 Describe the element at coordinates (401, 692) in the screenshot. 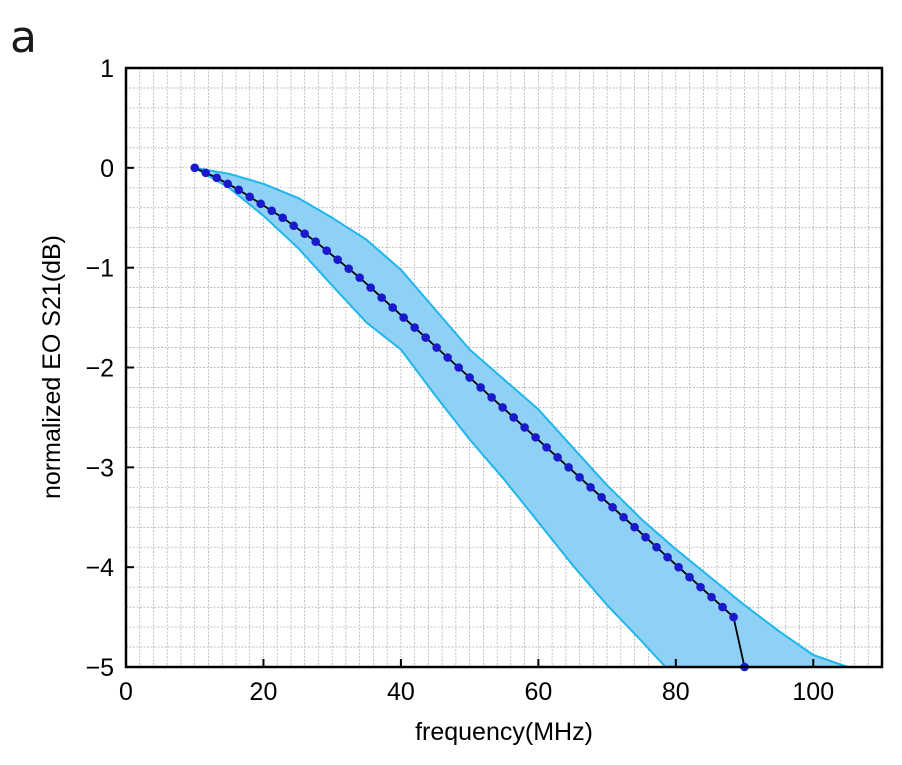

I see `x-tick-label: 40` at that location.